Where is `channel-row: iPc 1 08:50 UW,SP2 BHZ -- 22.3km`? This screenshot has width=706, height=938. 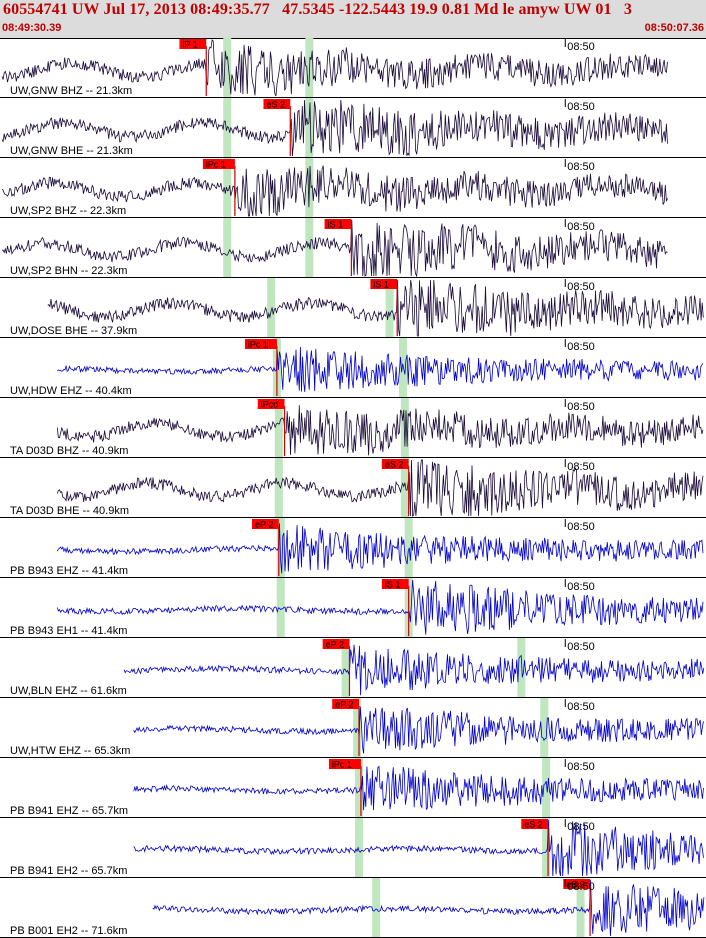
channel-row: iPc 1 08:50 UW,SP2 BHZ -- 22.3km is located at coordinates (353, 188).